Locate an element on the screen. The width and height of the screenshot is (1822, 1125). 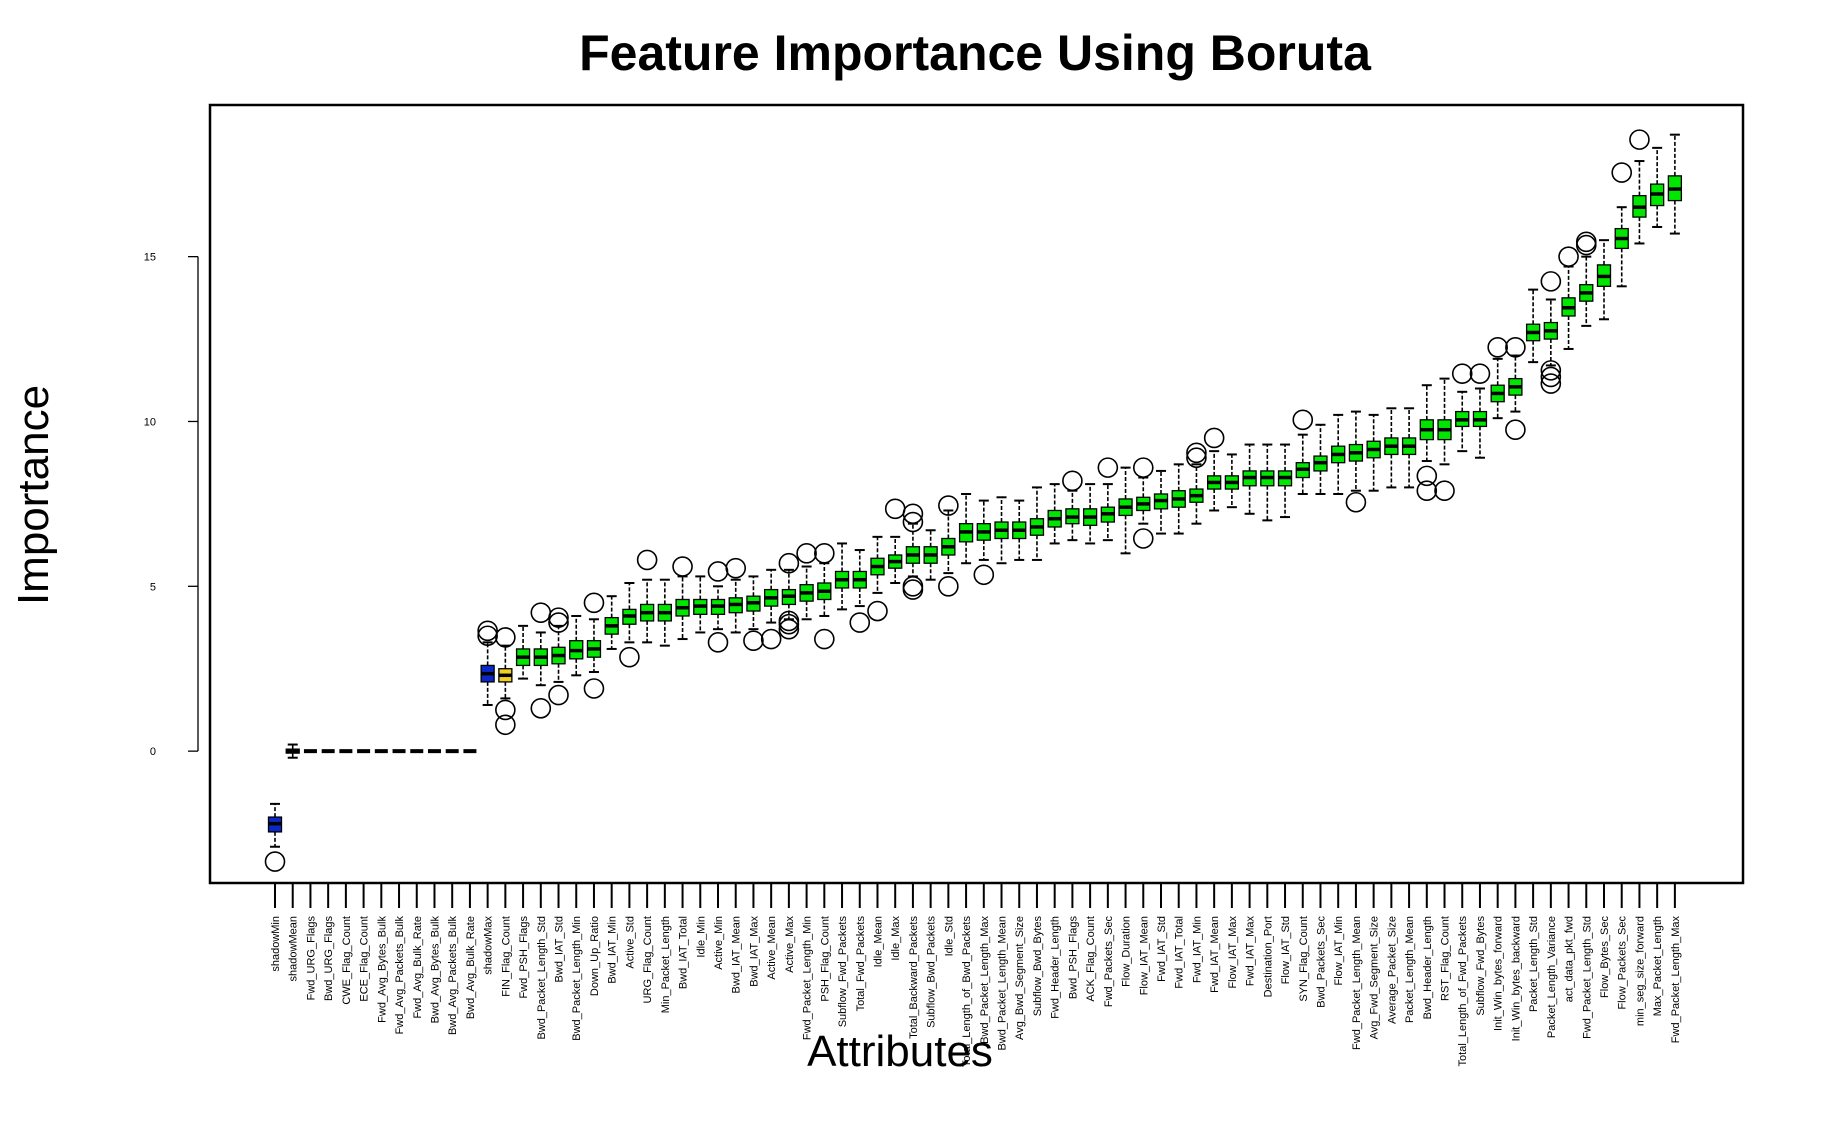
box-Min_Packet_Length is located at coordinates (664, 612).